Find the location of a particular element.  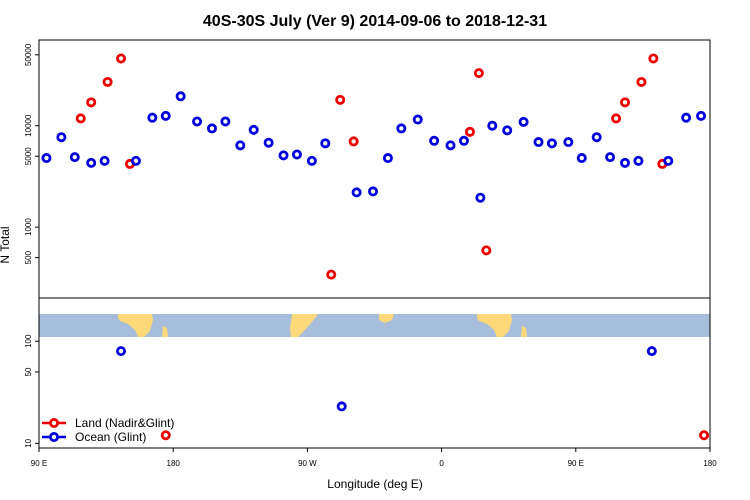

y-tick-label: 50 is located at coordinates (28, 371).